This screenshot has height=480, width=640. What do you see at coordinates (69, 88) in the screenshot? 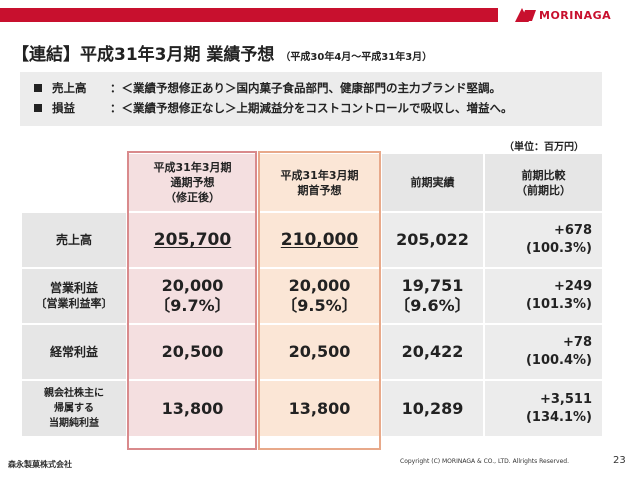
I see `note-label: 売上高` at bounding box center [69, 88].